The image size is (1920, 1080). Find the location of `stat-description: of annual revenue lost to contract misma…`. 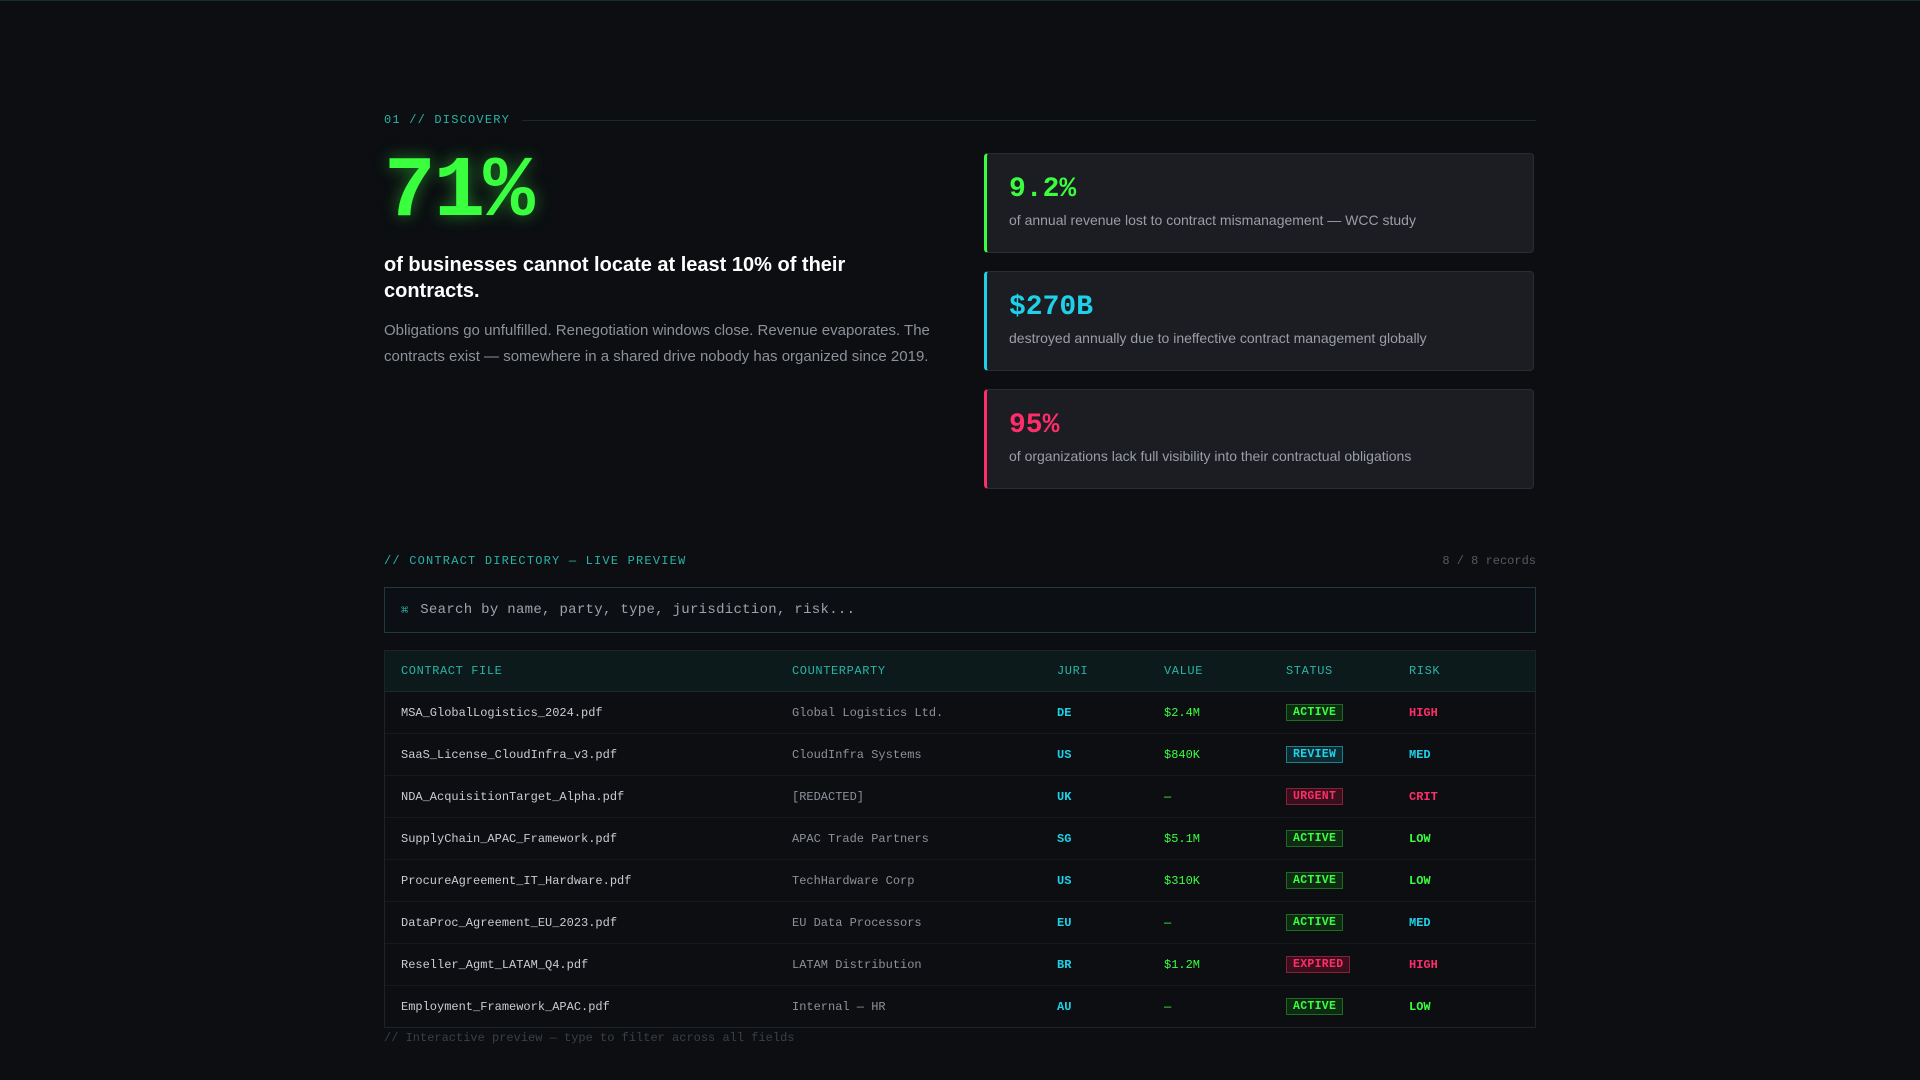

stat-description: of annual revenue lost to contract misma… is located at coordinates (1212, 220).